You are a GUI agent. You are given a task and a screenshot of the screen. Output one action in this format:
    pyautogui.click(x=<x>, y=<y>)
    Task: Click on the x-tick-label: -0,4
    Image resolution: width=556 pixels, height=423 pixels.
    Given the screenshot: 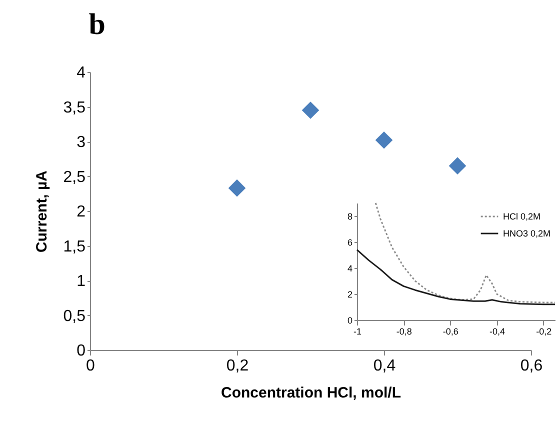 What is the action you would take?
    pyautogui.click(x=498, y=331)
    